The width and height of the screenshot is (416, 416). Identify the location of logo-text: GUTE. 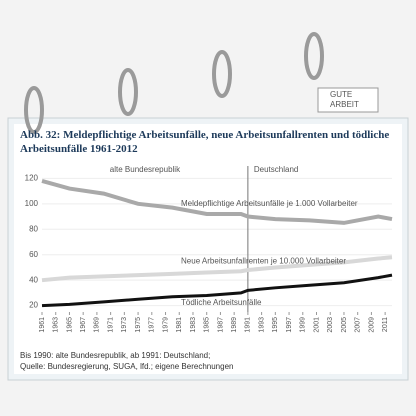
(341, 94).